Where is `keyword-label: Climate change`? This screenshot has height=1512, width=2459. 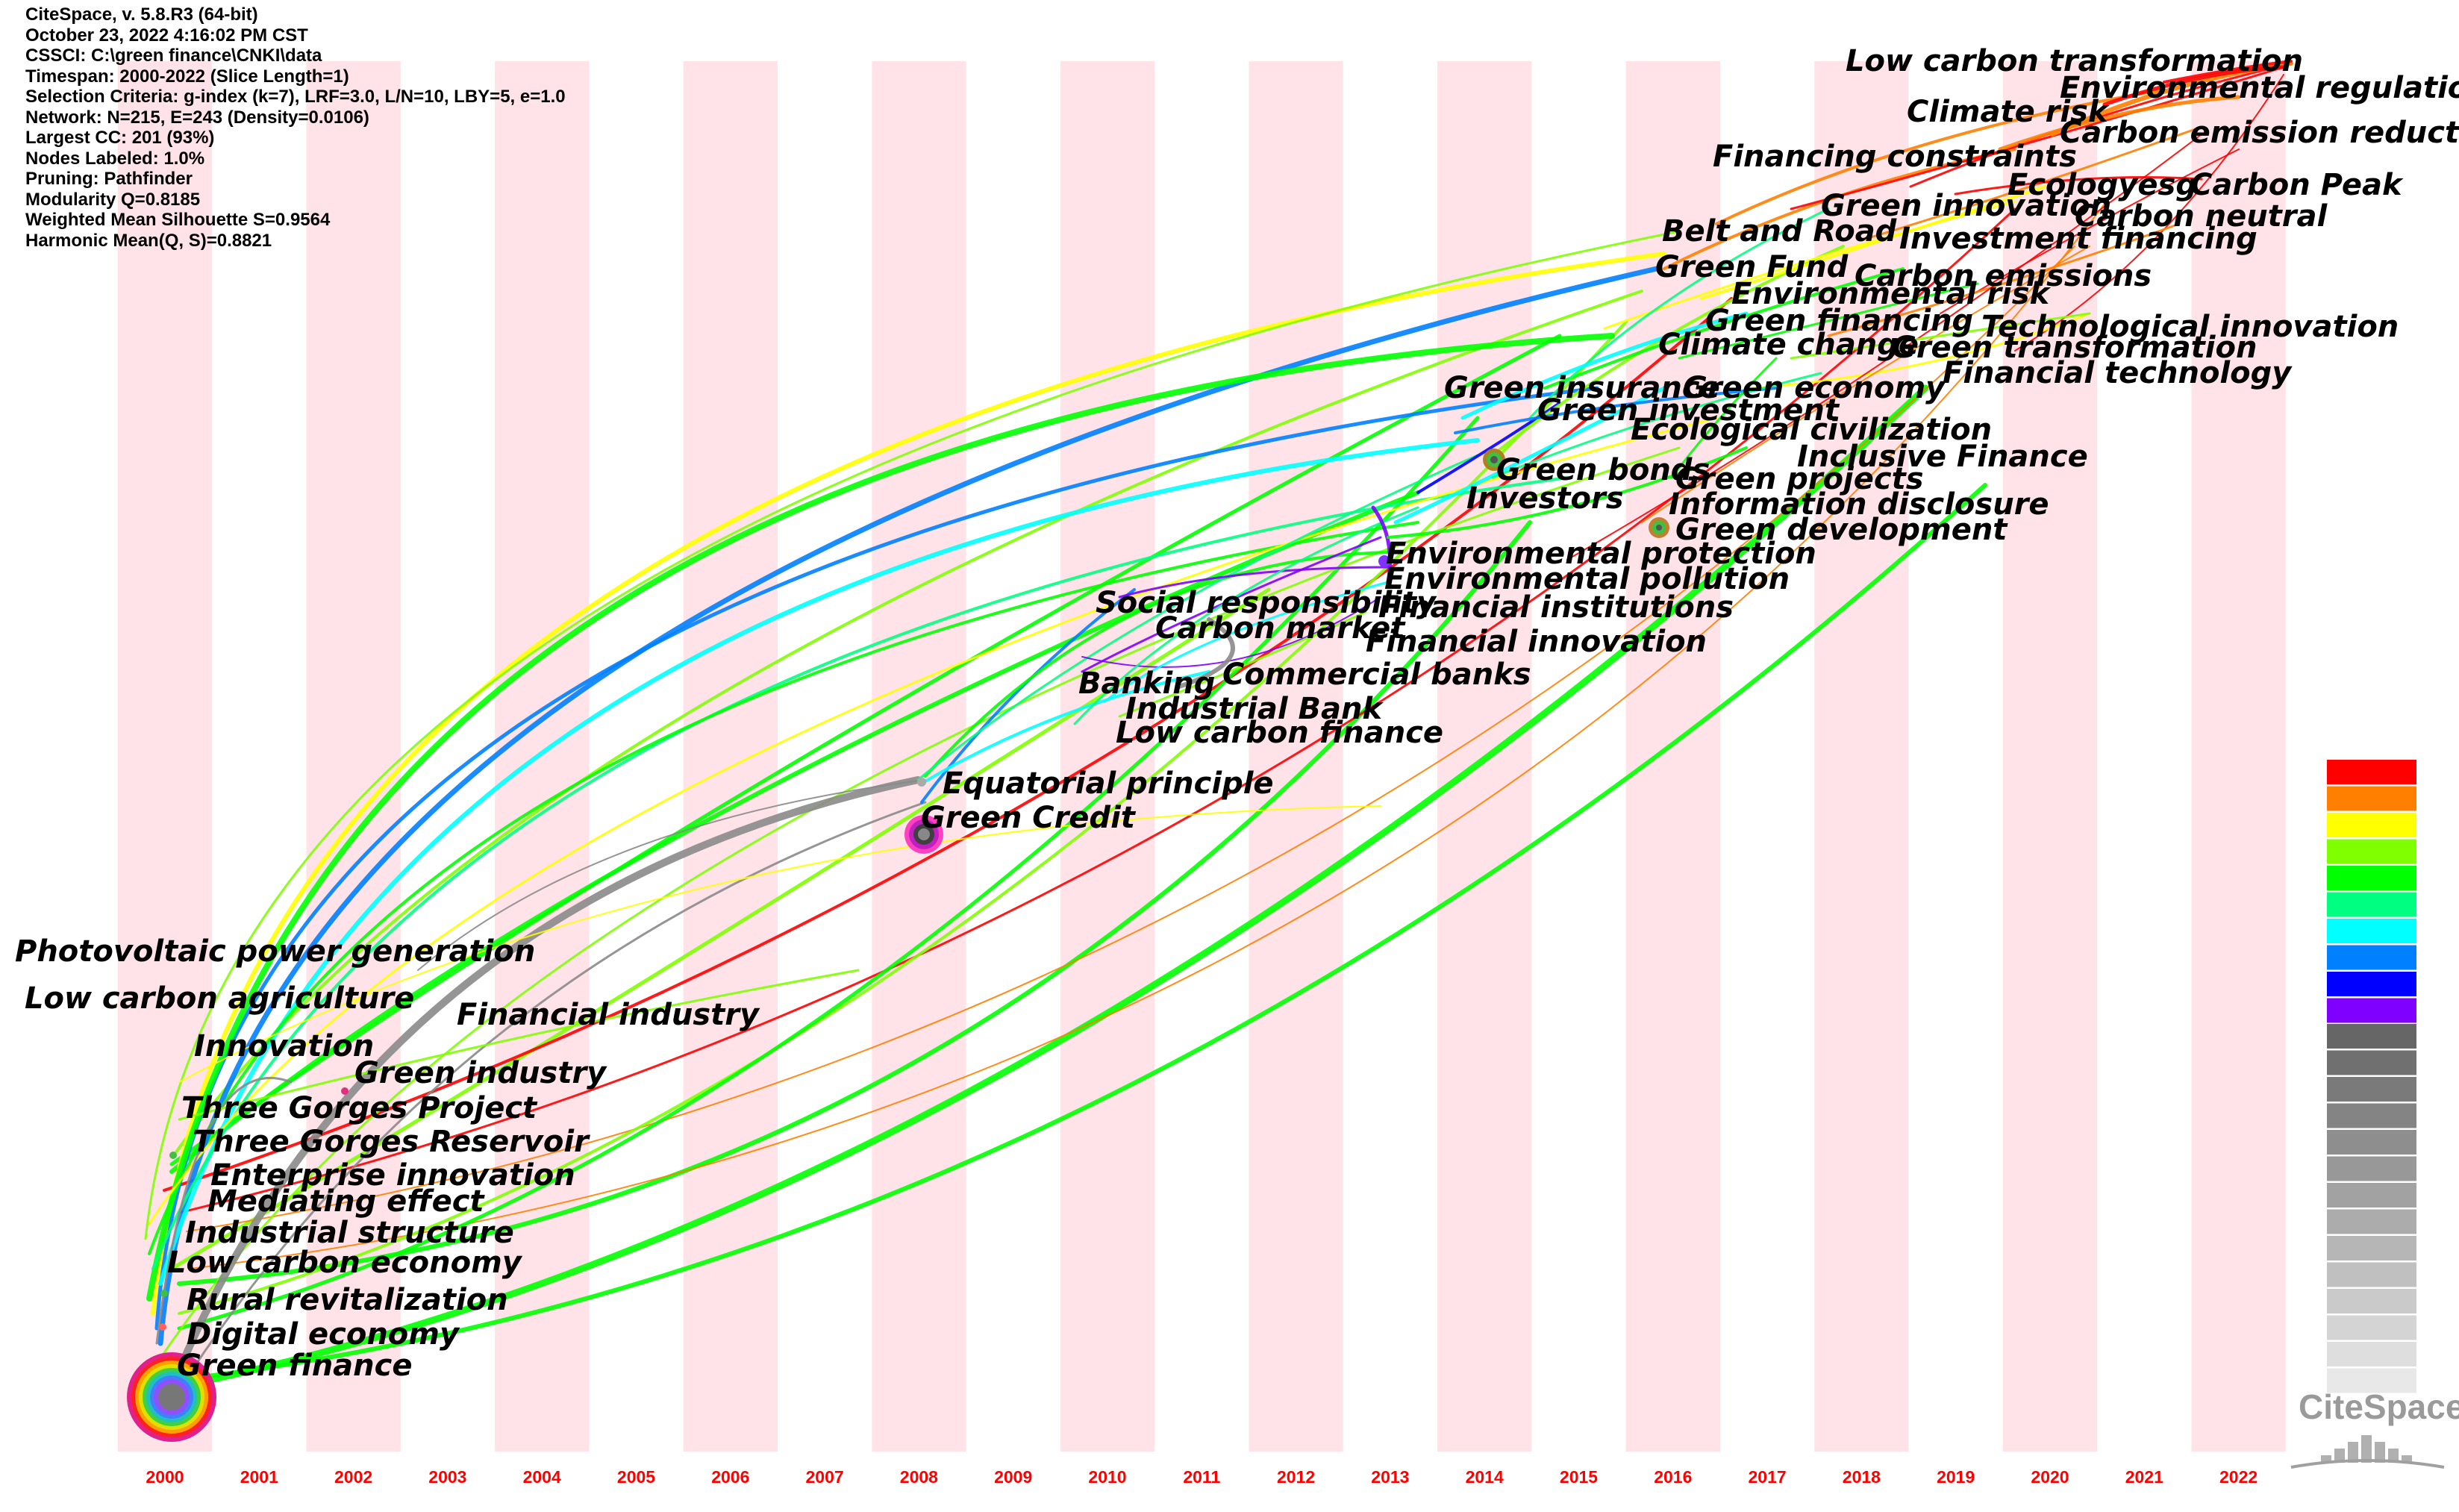 keyword-label: Climate change is located at coordinates (1788, 345).